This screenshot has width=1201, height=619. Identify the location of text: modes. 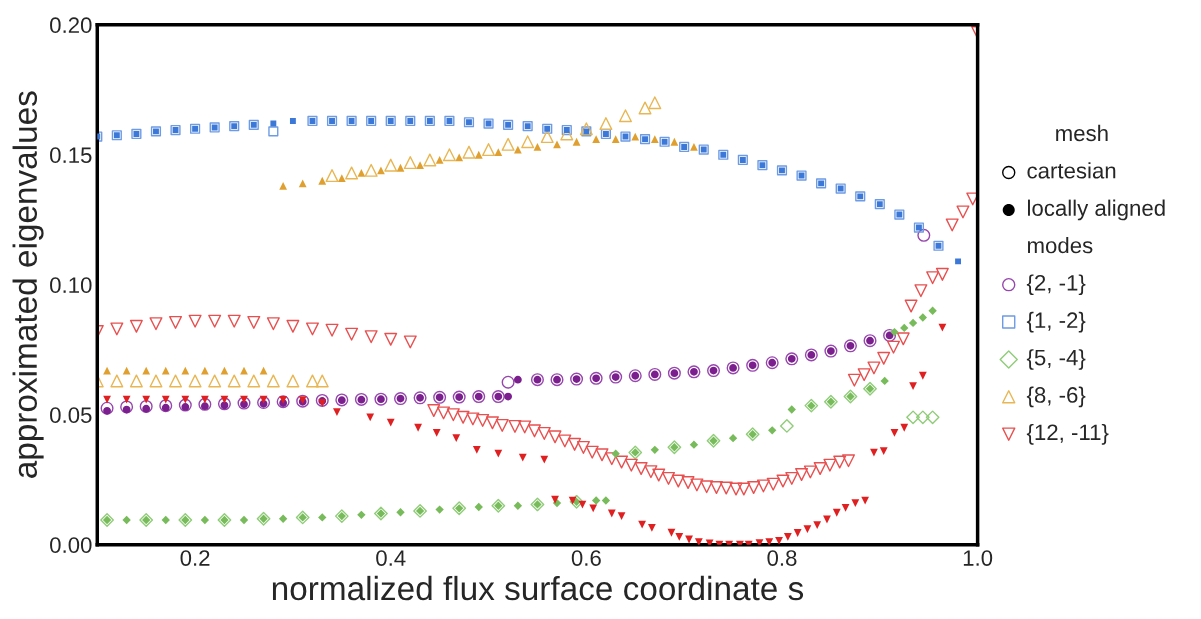
(1060, 245).